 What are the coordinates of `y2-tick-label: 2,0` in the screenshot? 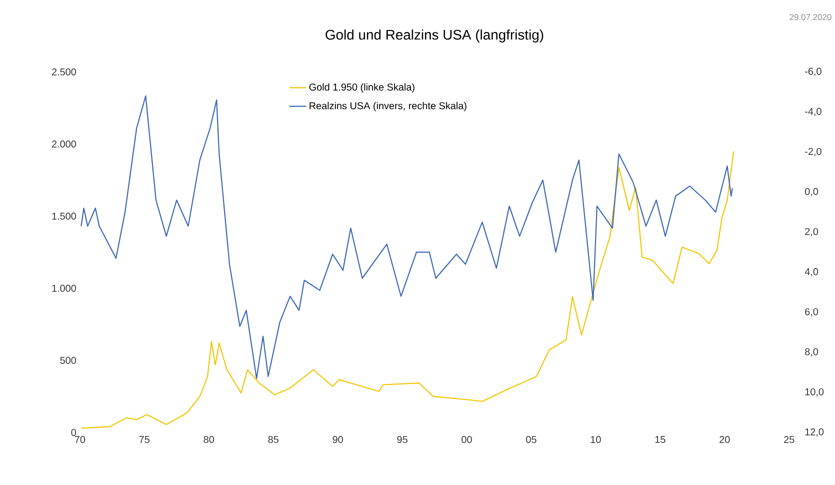 It's located at (811, 232).